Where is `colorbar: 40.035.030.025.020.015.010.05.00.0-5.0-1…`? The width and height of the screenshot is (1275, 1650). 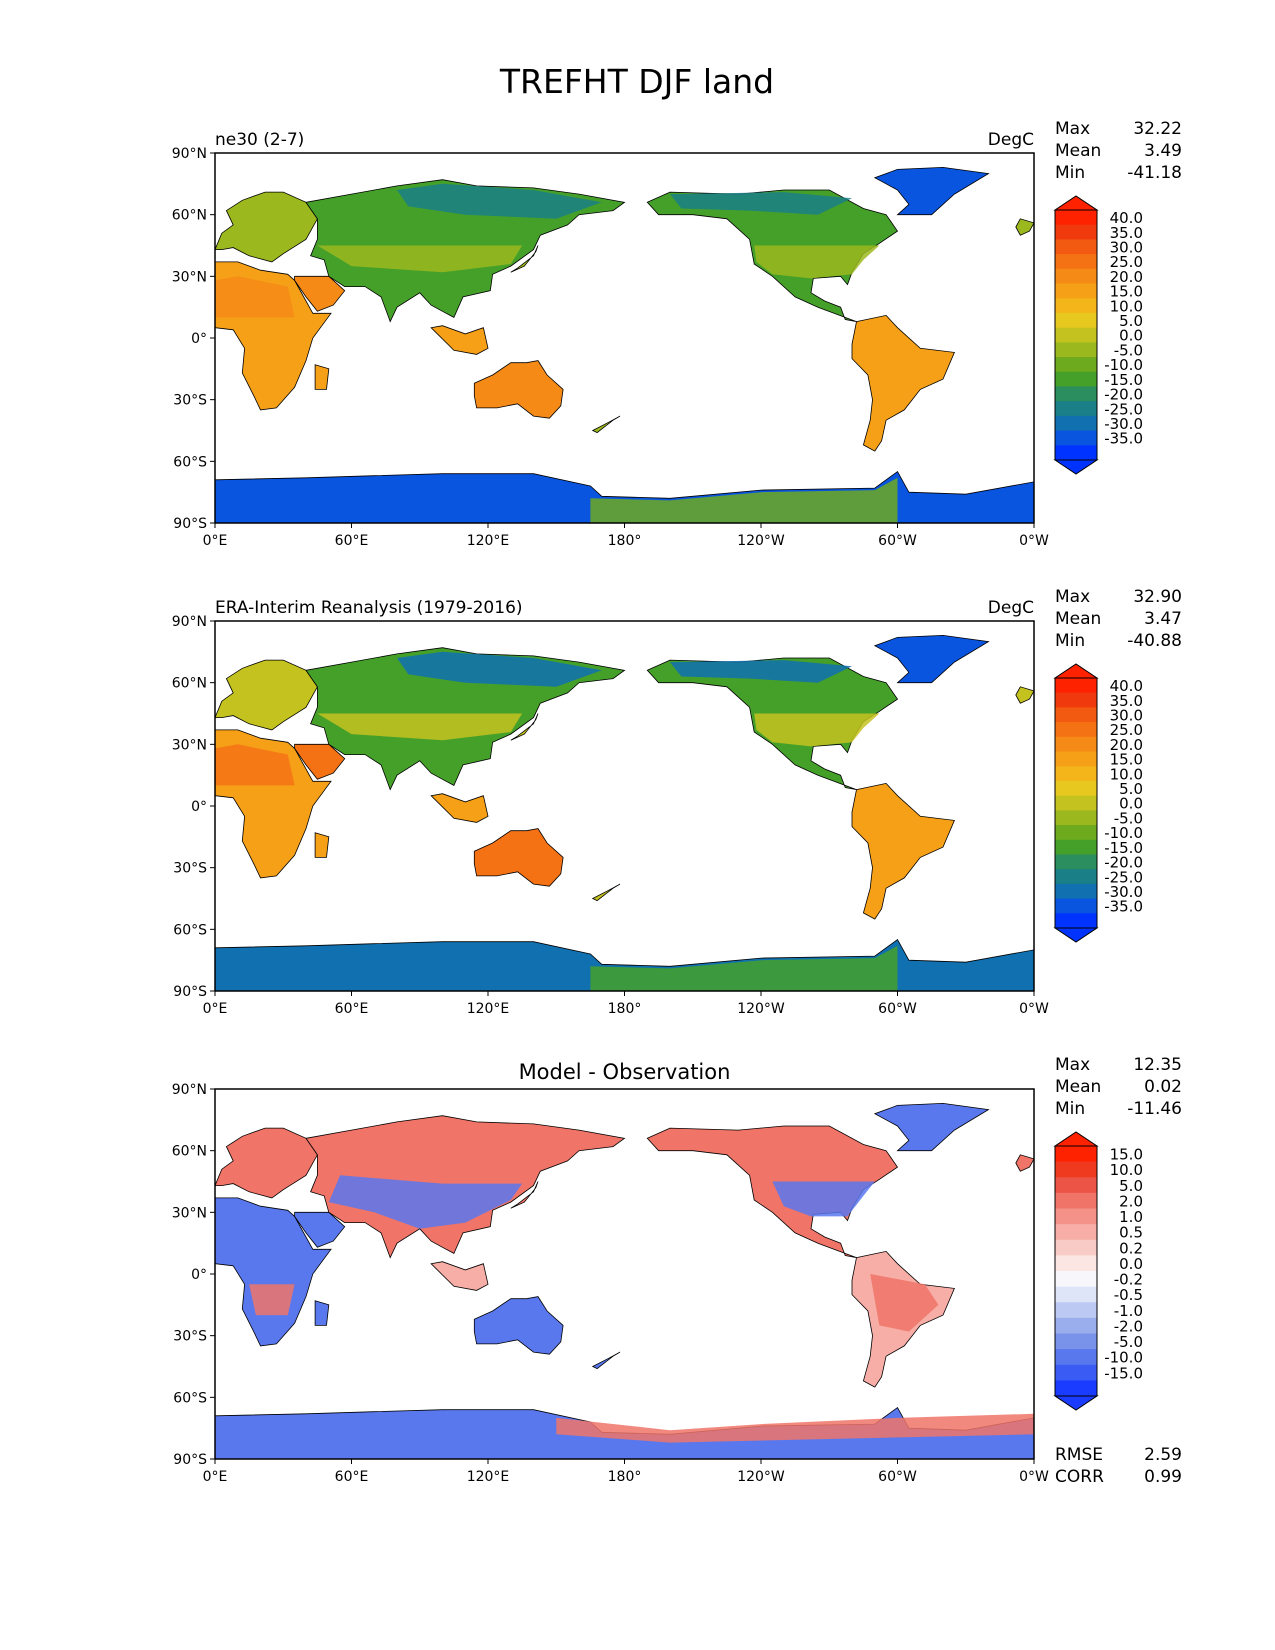
colorbar: 40.035.030.025.020.015.010.05.00.0-5.0-1… is located at coordinates (1098, 335).